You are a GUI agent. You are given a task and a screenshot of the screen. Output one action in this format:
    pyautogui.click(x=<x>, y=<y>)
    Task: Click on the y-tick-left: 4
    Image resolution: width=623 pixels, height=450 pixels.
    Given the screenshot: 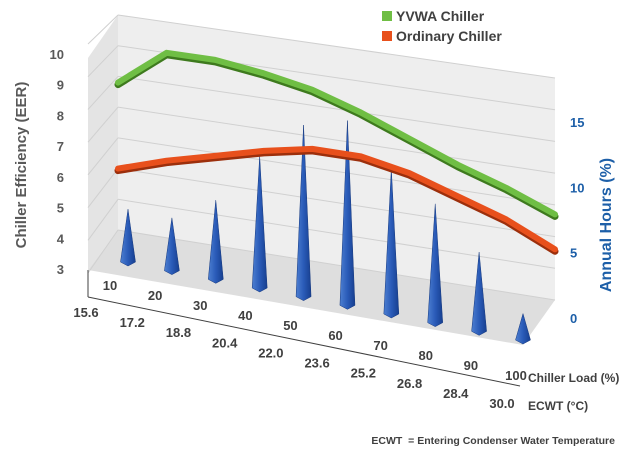 What is the action you would take?
    pyautogui.click(x=61, y=238)
    